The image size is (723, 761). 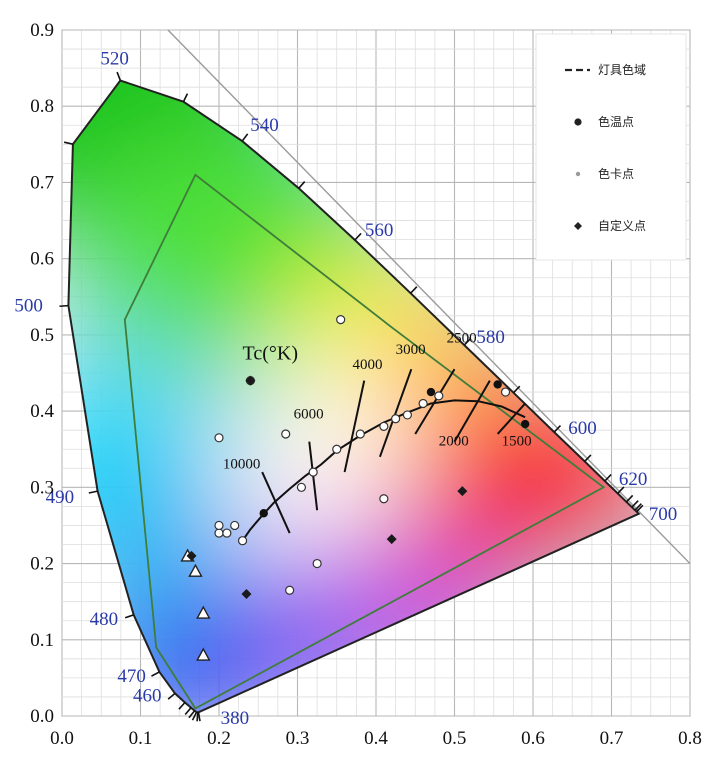 What do you see at coordinates (60, 497) in the screenshot?
I see `wavelength-label: 490` at bounding box center [60, 497].